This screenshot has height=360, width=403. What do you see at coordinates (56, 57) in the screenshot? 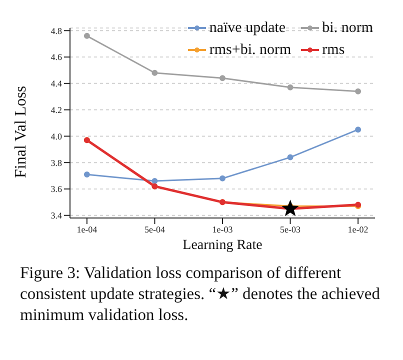
I see `y-tick-label: 4.6` at bounding box center [56, 57].